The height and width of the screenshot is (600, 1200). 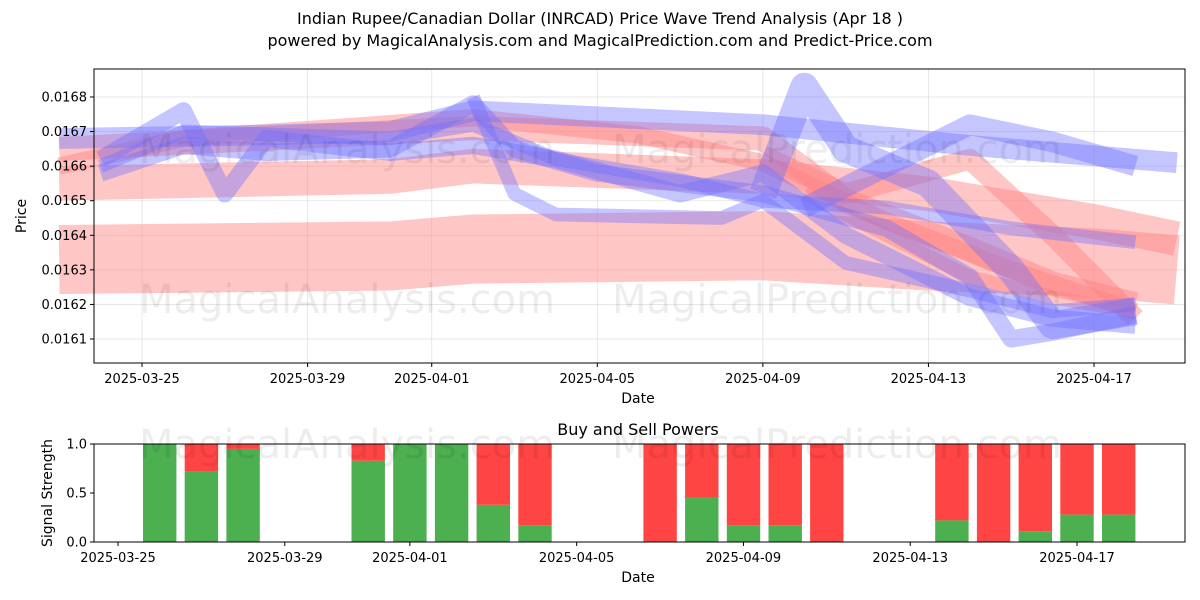 What do you see at coordinates (76, 543) in the screenshot?
I see `y-tick-label: 0.0` at bounding box center [76, 543].